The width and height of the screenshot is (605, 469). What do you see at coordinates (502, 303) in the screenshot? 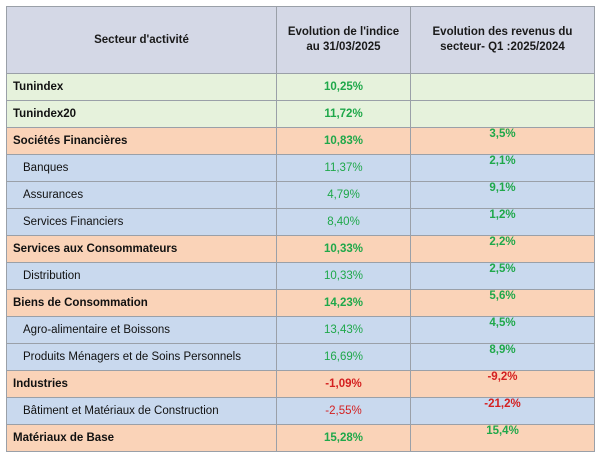
I see `revenue-evolution-cell: 5,6%` at bounding box center [502, 303].